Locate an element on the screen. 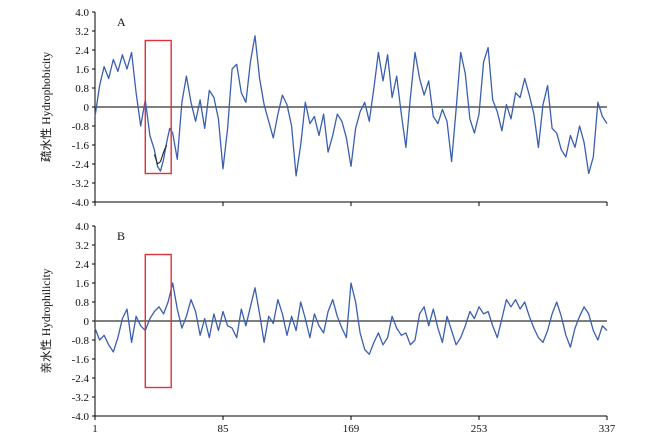  x-tick-label: 253 is located at coordinates (479, 429).